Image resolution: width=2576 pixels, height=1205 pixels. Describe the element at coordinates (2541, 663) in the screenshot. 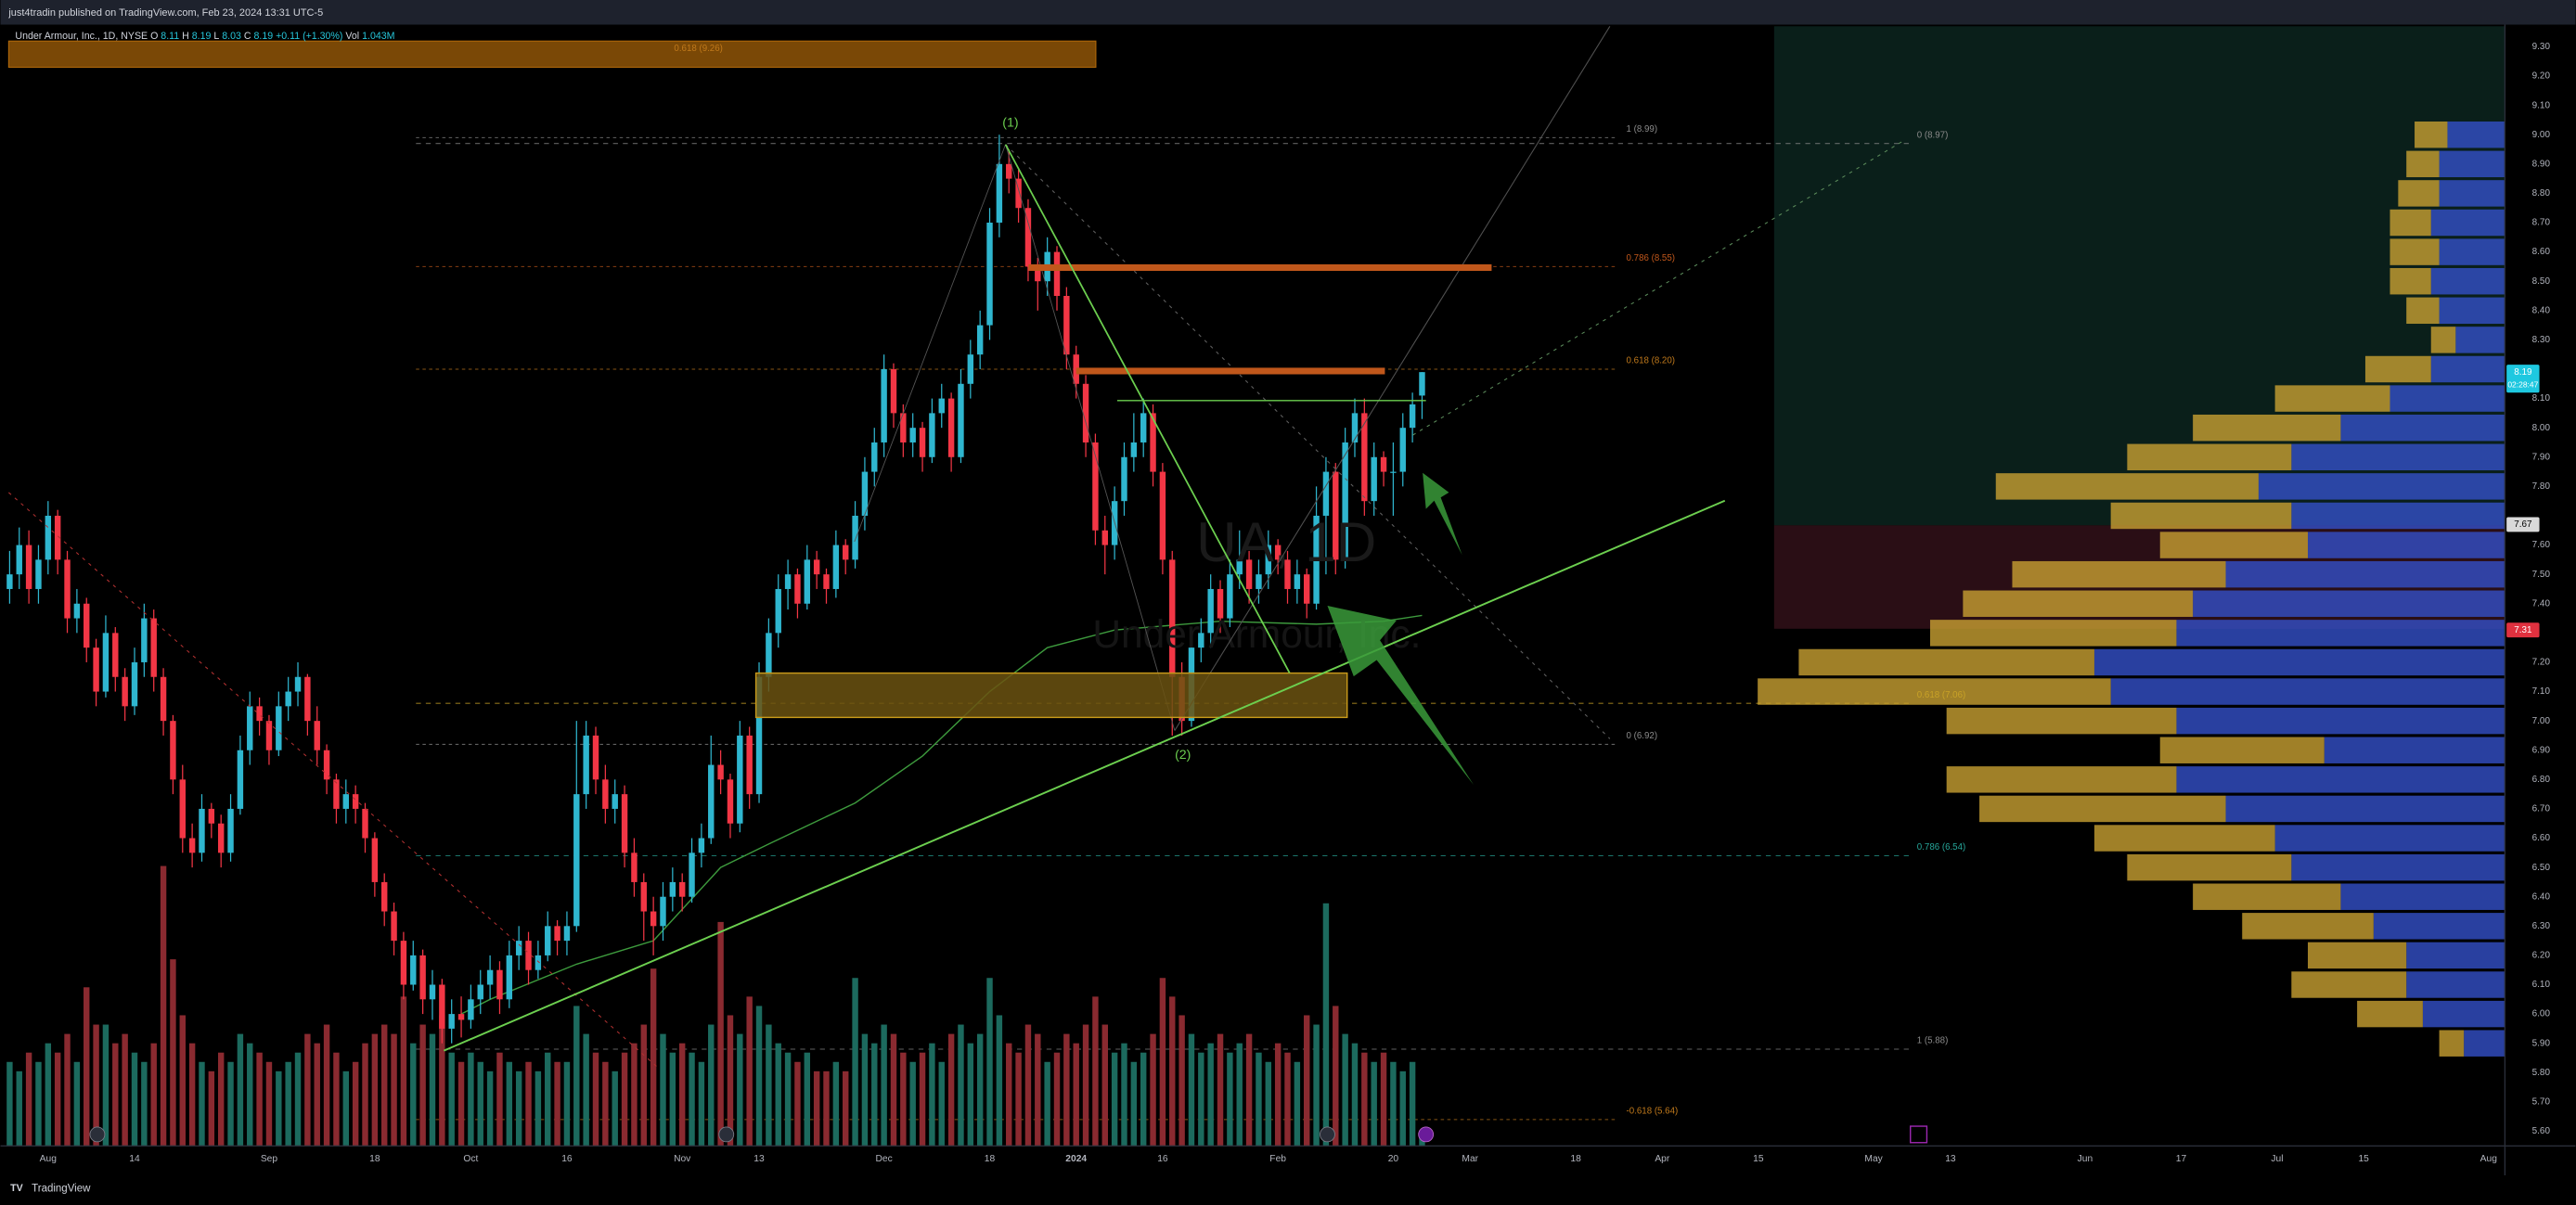

I see `y-tick-label: 7.20` at that location.